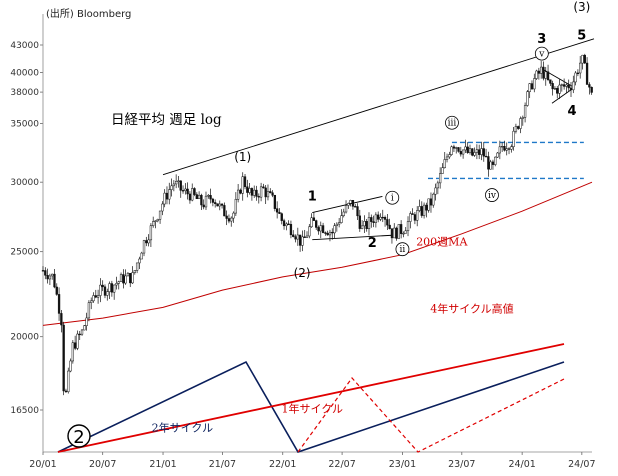 The height and width of the screenshot is (476, 618). What do you see at coordinates (372, 243) in the screenshot?
I see `wave-label-2: 2` at bounding box center [372, 243].